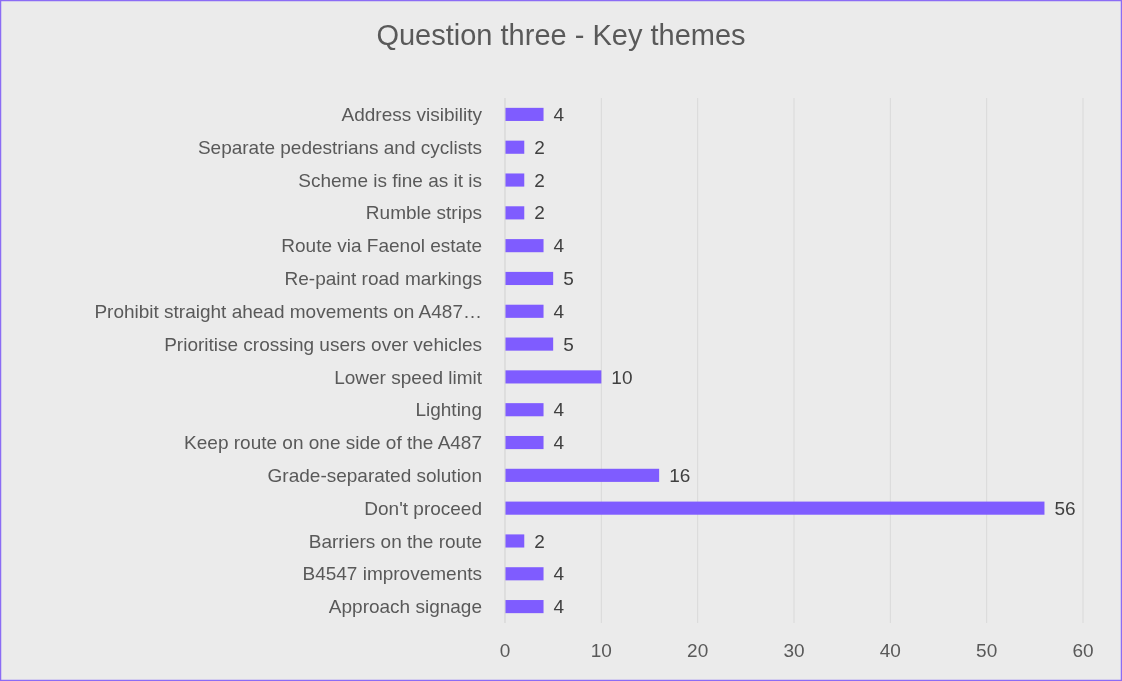 The image size is (1122, 681). Describe the element at coordinates (561, 35) in the screenshot. I see `chart-title: Question three - Key themes` at that location.